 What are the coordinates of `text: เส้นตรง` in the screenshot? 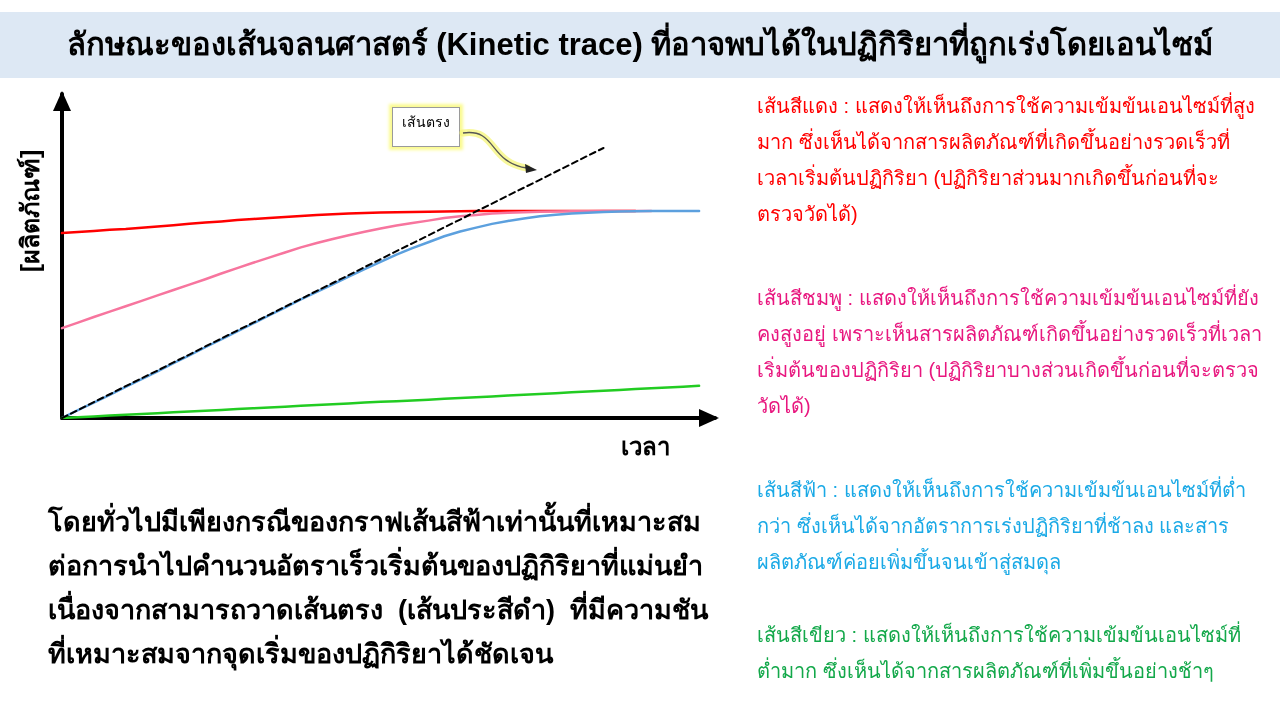 It's located at (426, 127).